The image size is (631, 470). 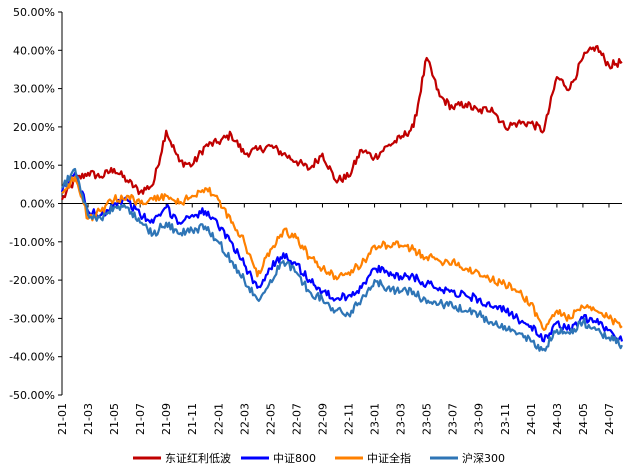 I want to click on x-tick-label: 21-11, so click(x=192, y=419).